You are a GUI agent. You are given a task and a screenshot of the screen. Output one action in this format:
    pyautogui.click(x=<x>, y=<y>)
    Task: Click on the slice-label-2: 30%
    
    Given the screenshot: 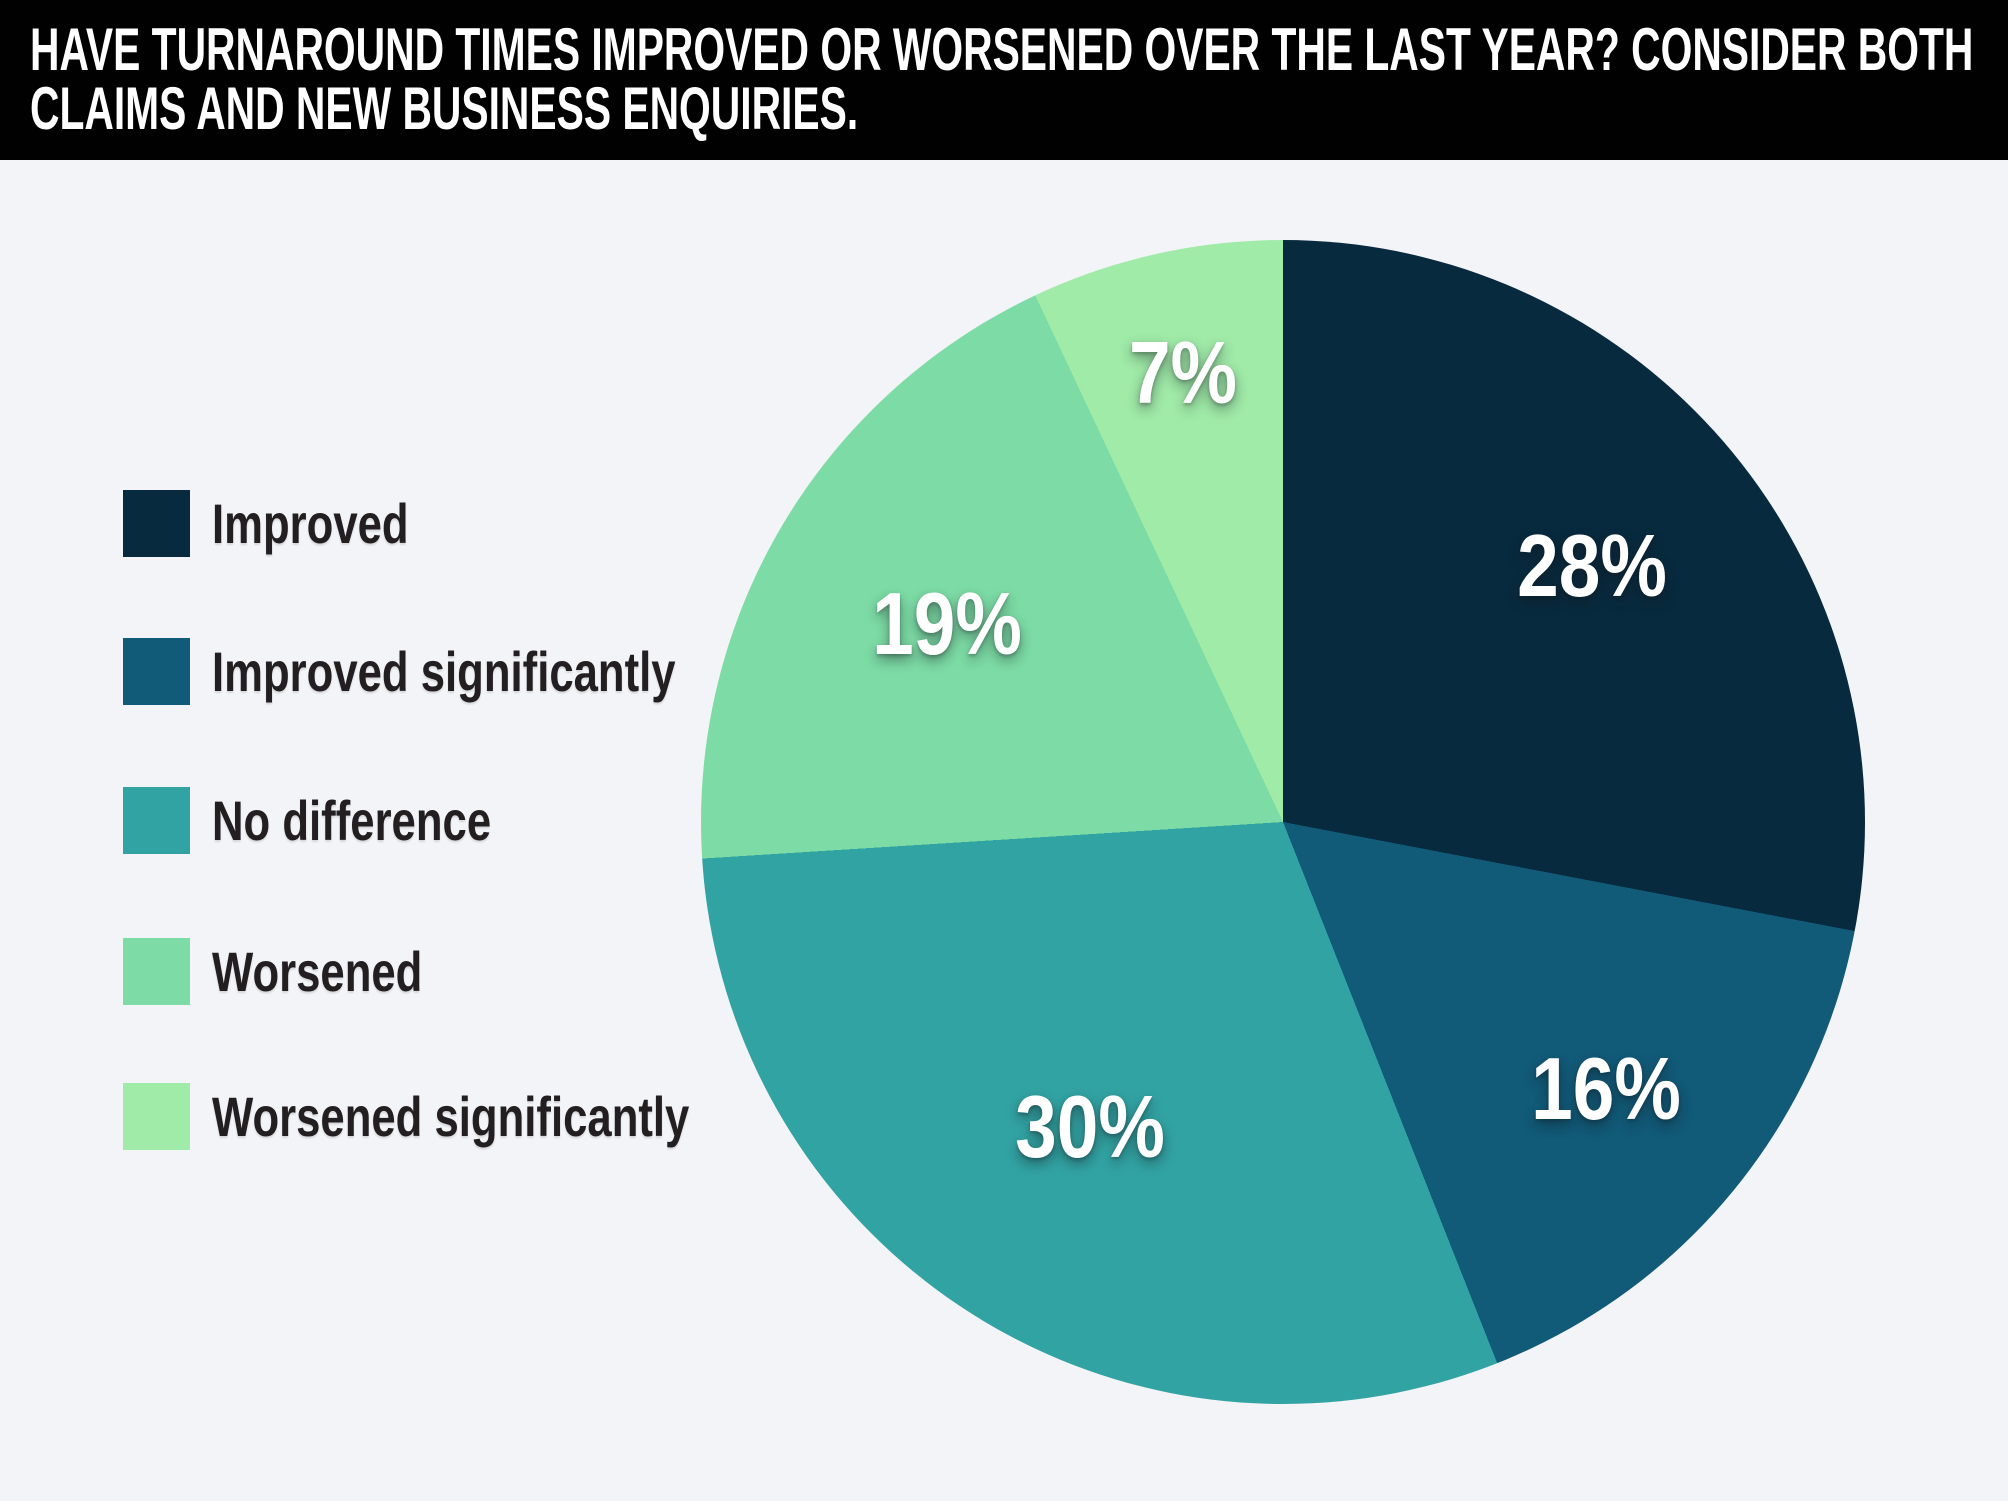 What is the action you would take?
    pyautogui.click(x=1089, y=1126)
    